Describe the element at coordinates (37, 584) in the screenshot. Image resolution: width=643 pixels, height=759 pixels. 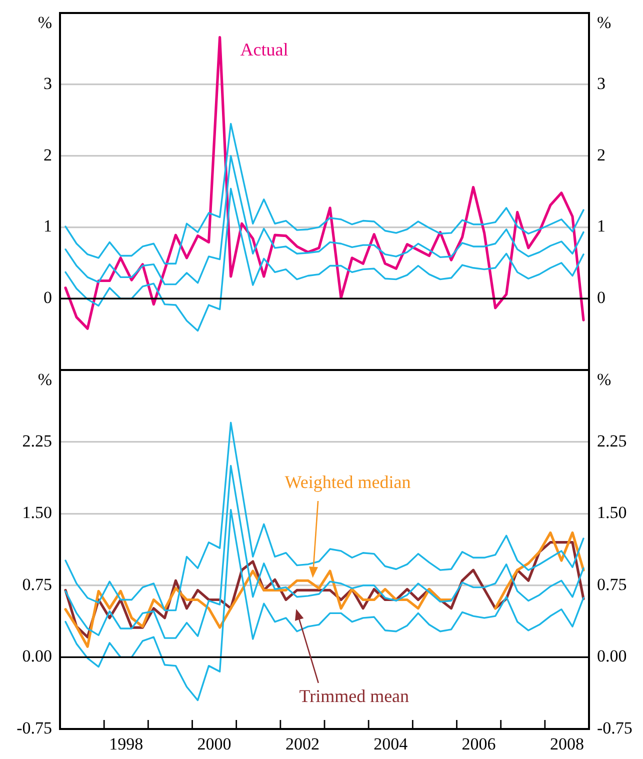
I see `y-tick-label: 0.75` at that location.